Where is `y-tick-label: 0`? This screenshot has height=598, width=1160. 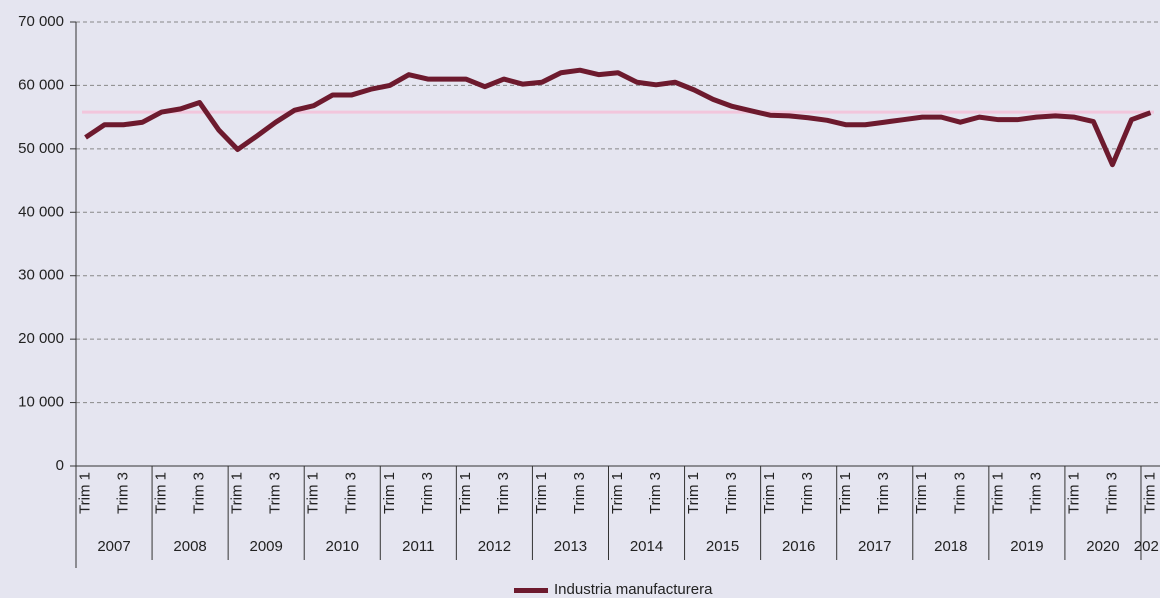 y-tick-label: 0 is located at coordinates (60, 465).